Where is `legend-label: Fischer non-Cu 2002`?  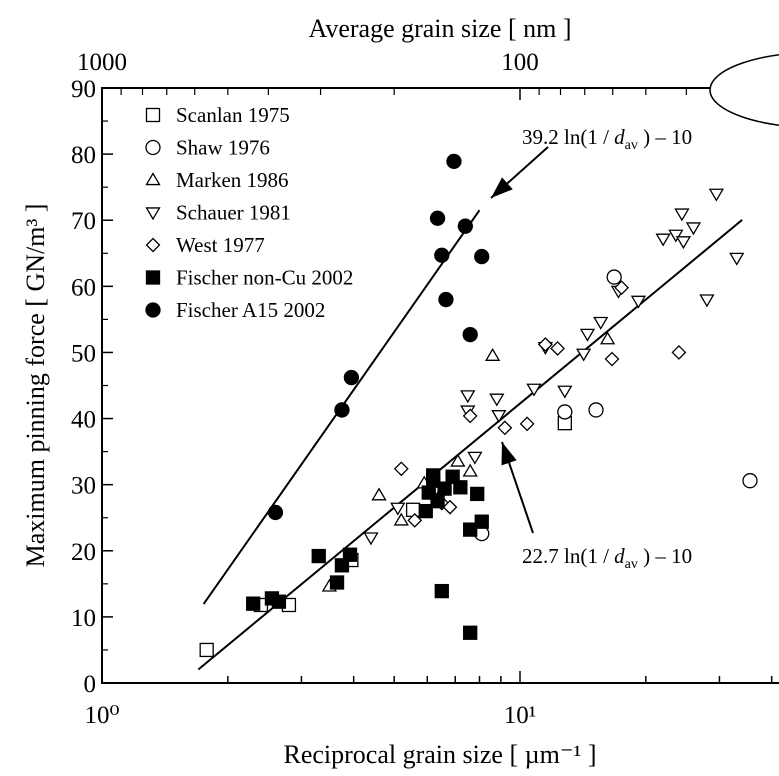
legend-label: Fischer non-Cu 2002 is located at coordinates (264, 278).